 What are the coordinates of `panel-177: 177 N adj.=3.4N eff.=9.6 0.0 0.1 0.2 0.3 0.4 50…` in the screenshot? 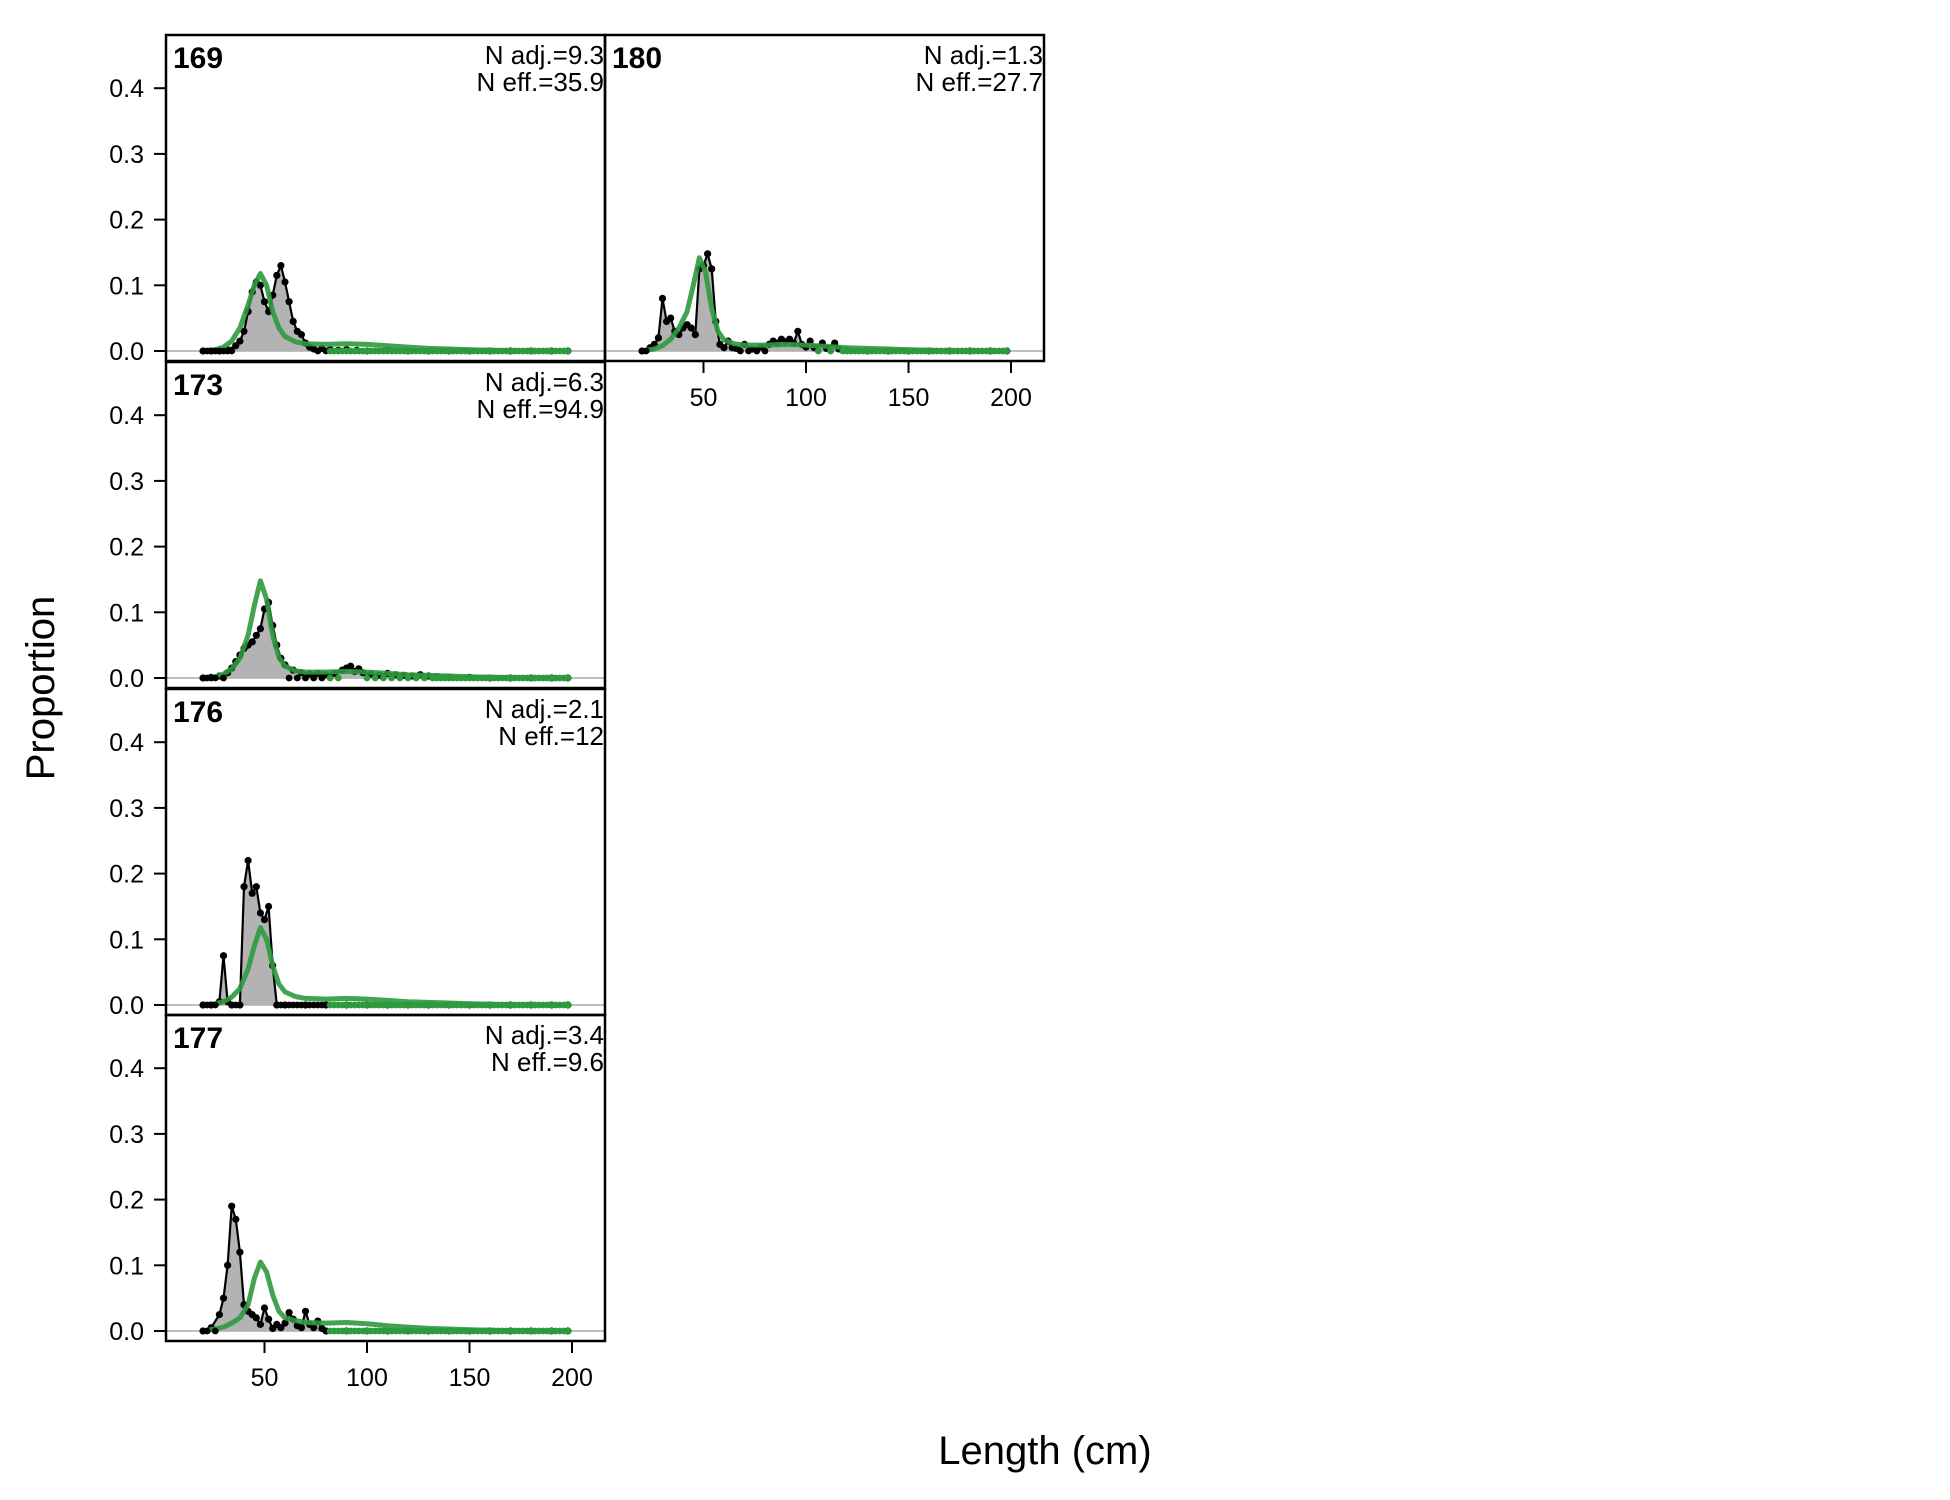 It's located at (358, 1202).